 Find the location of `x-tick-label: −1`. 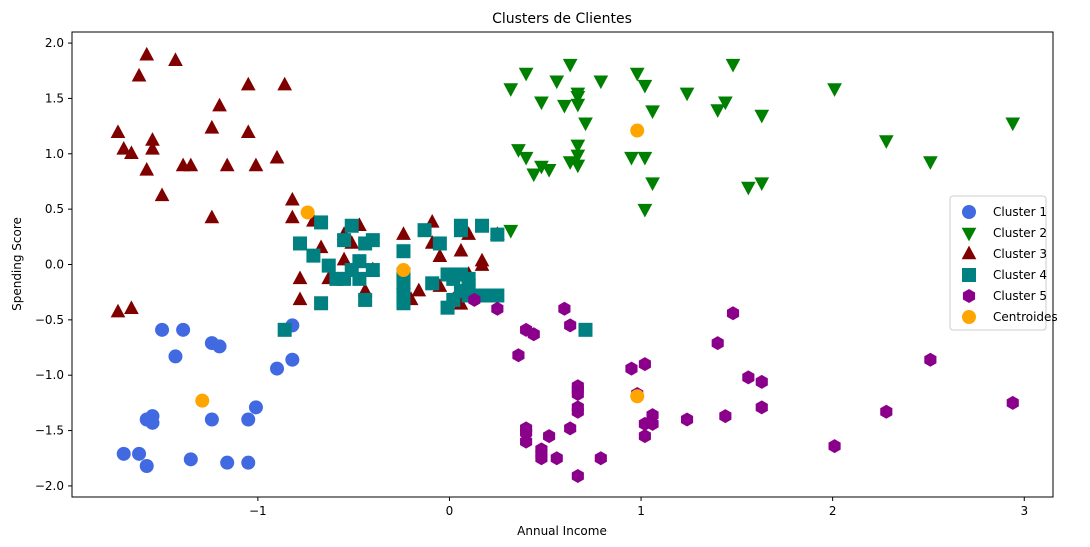

x-tick-label: −1 is located at coordinates (258, 511).